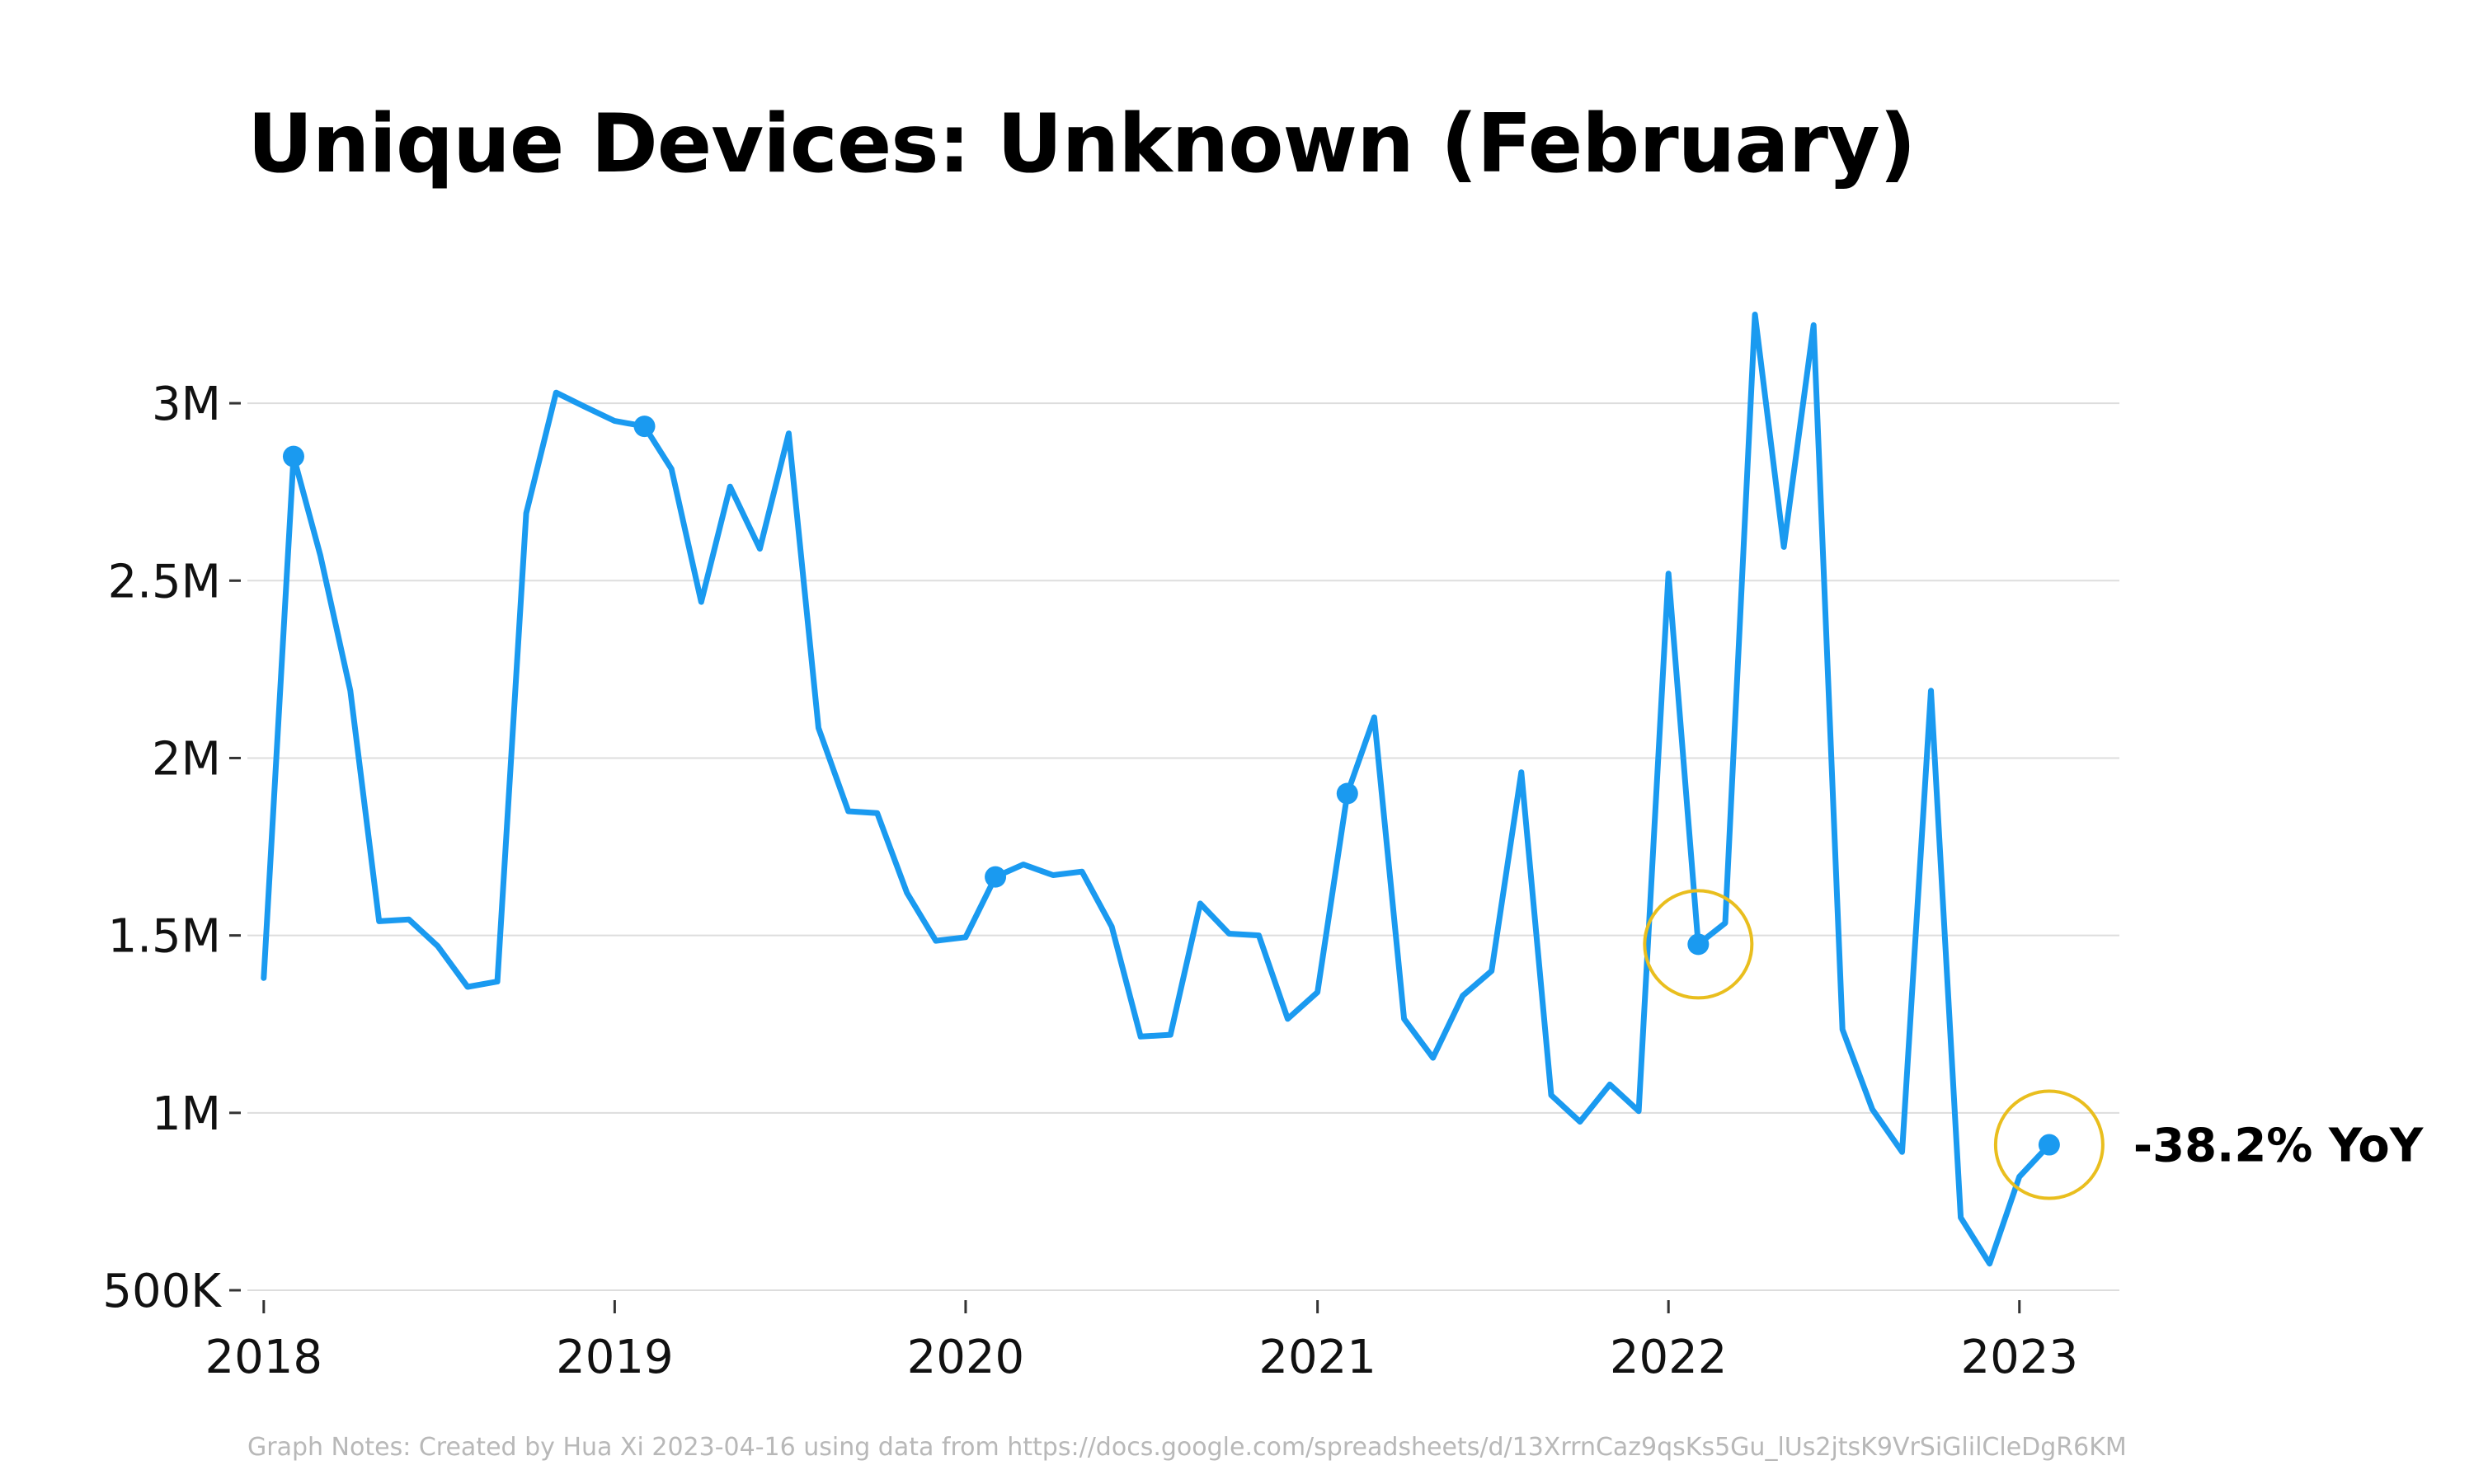 The width and height of the screenshot is (2474, 1484). I want to click on x-tick-label: 2018, so click(264, 1357).